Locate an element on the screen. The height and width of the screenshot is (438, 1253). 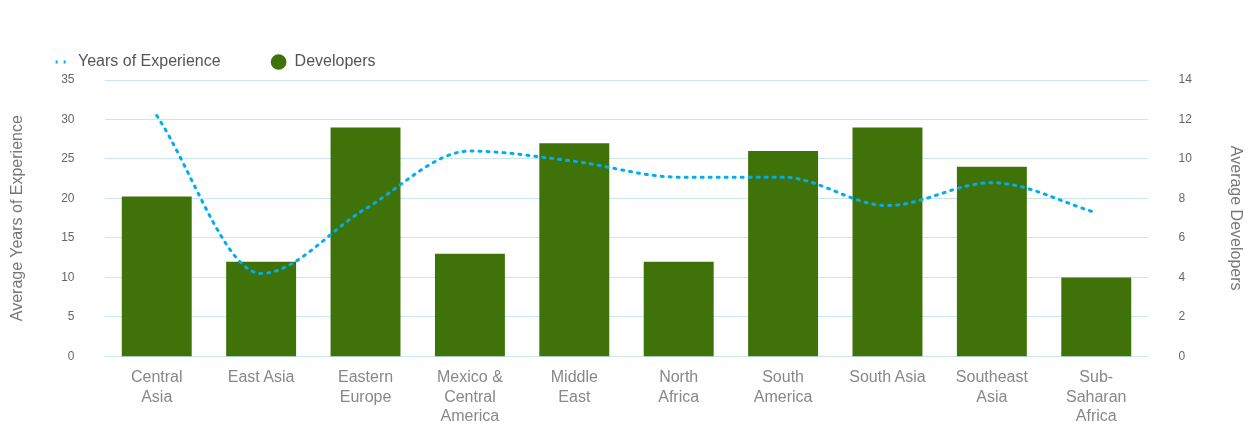
legend-label: Years of Experience is located at coordinates (149, 61).